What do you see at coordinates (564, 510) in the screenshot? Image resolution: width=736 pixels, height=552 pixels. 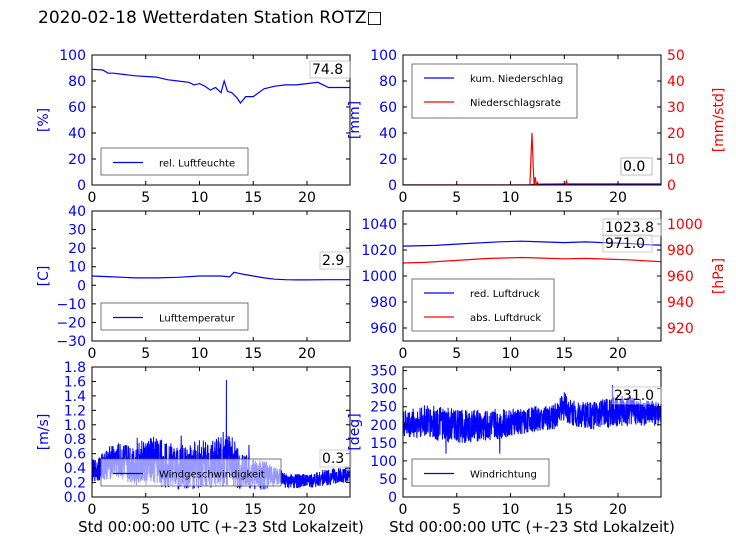 I see `winddir-xtick-label-3: 15` at bounding box center [564, 510].